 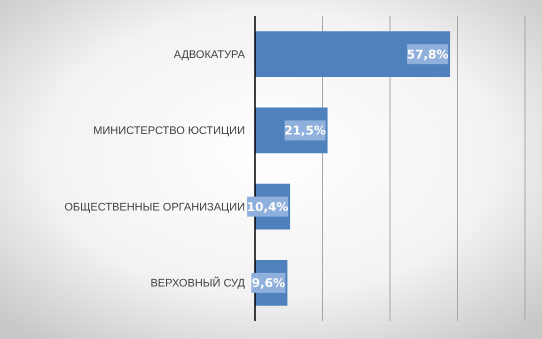 What do you see at coordinates (198, 283) in the screenshot?
I see `y-tick-label: ВЕРХОВНЫЙ СУД` at bounding box center [198, 283].